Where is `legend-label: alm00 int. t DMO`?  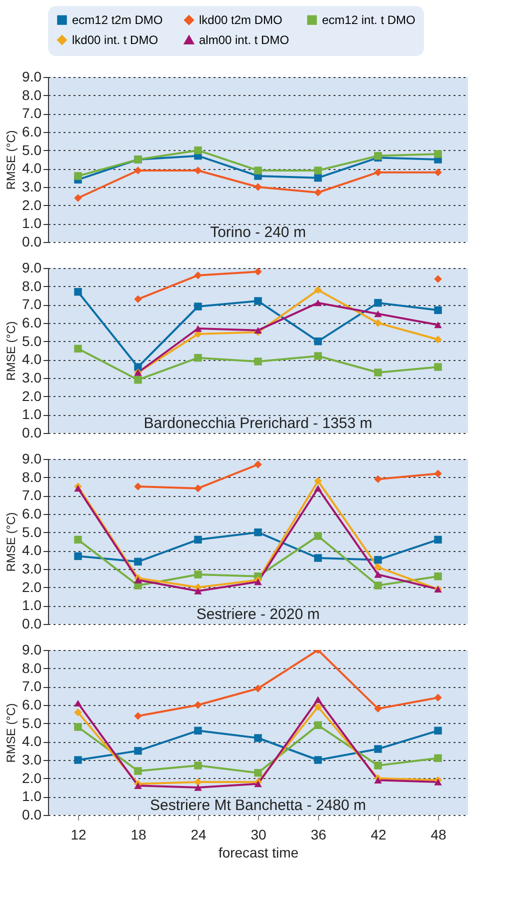 legend-label: alm00 int. t DMO is located at coordinates (244, 40).